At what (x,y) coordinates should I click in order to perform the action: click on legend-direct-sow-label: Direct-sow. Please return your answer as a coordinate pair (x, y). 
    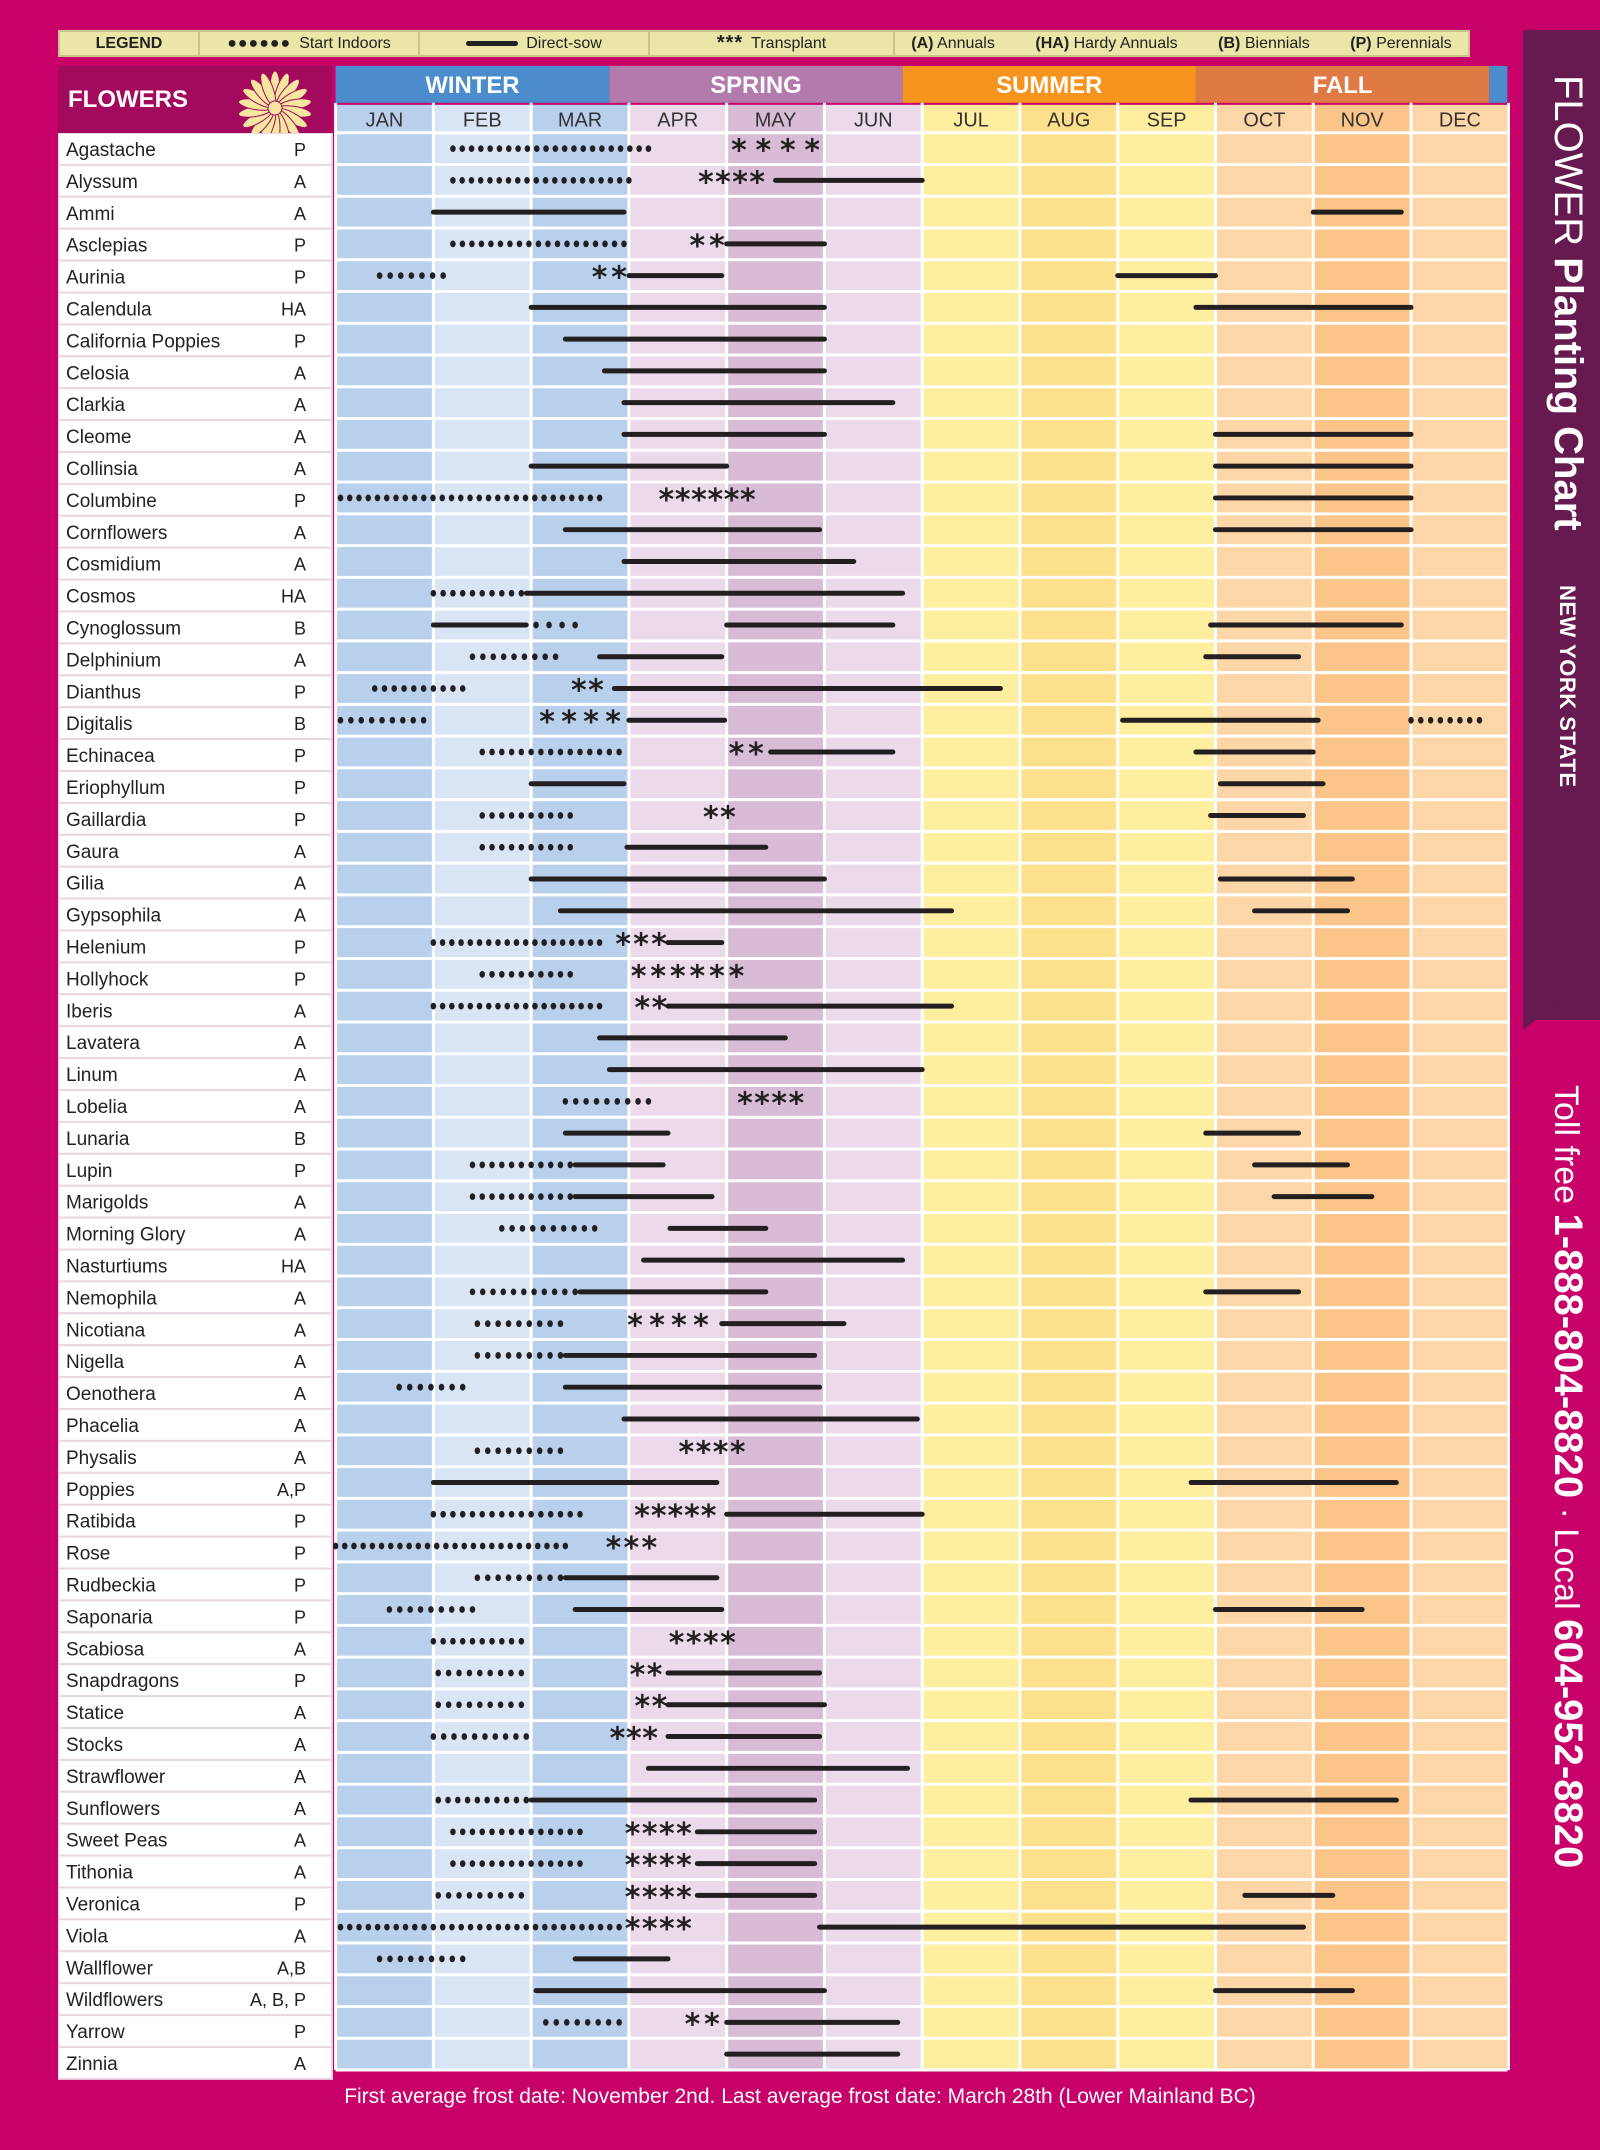
    Looking at the image, I should click on (564, 43).